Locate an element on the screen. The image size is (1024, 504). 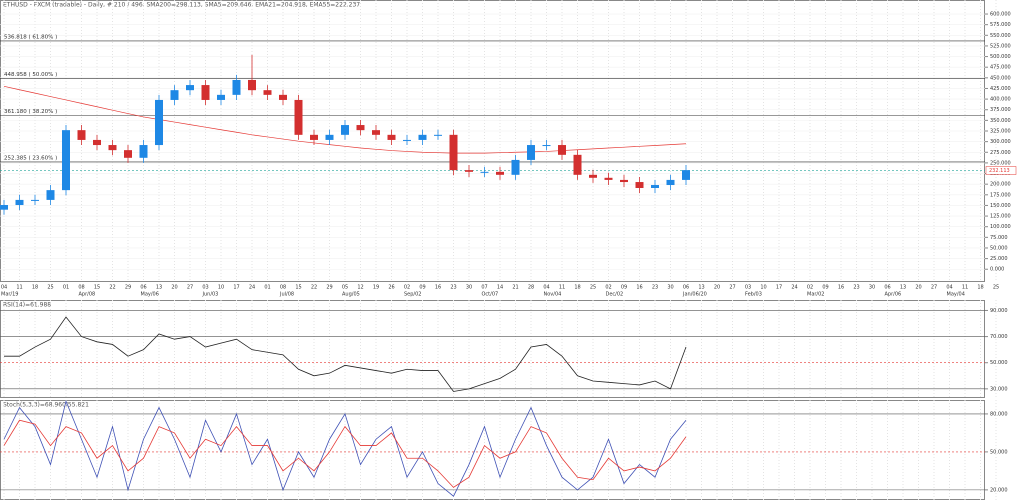
x-tick-label: 12 is located at coordinates (360, 288).